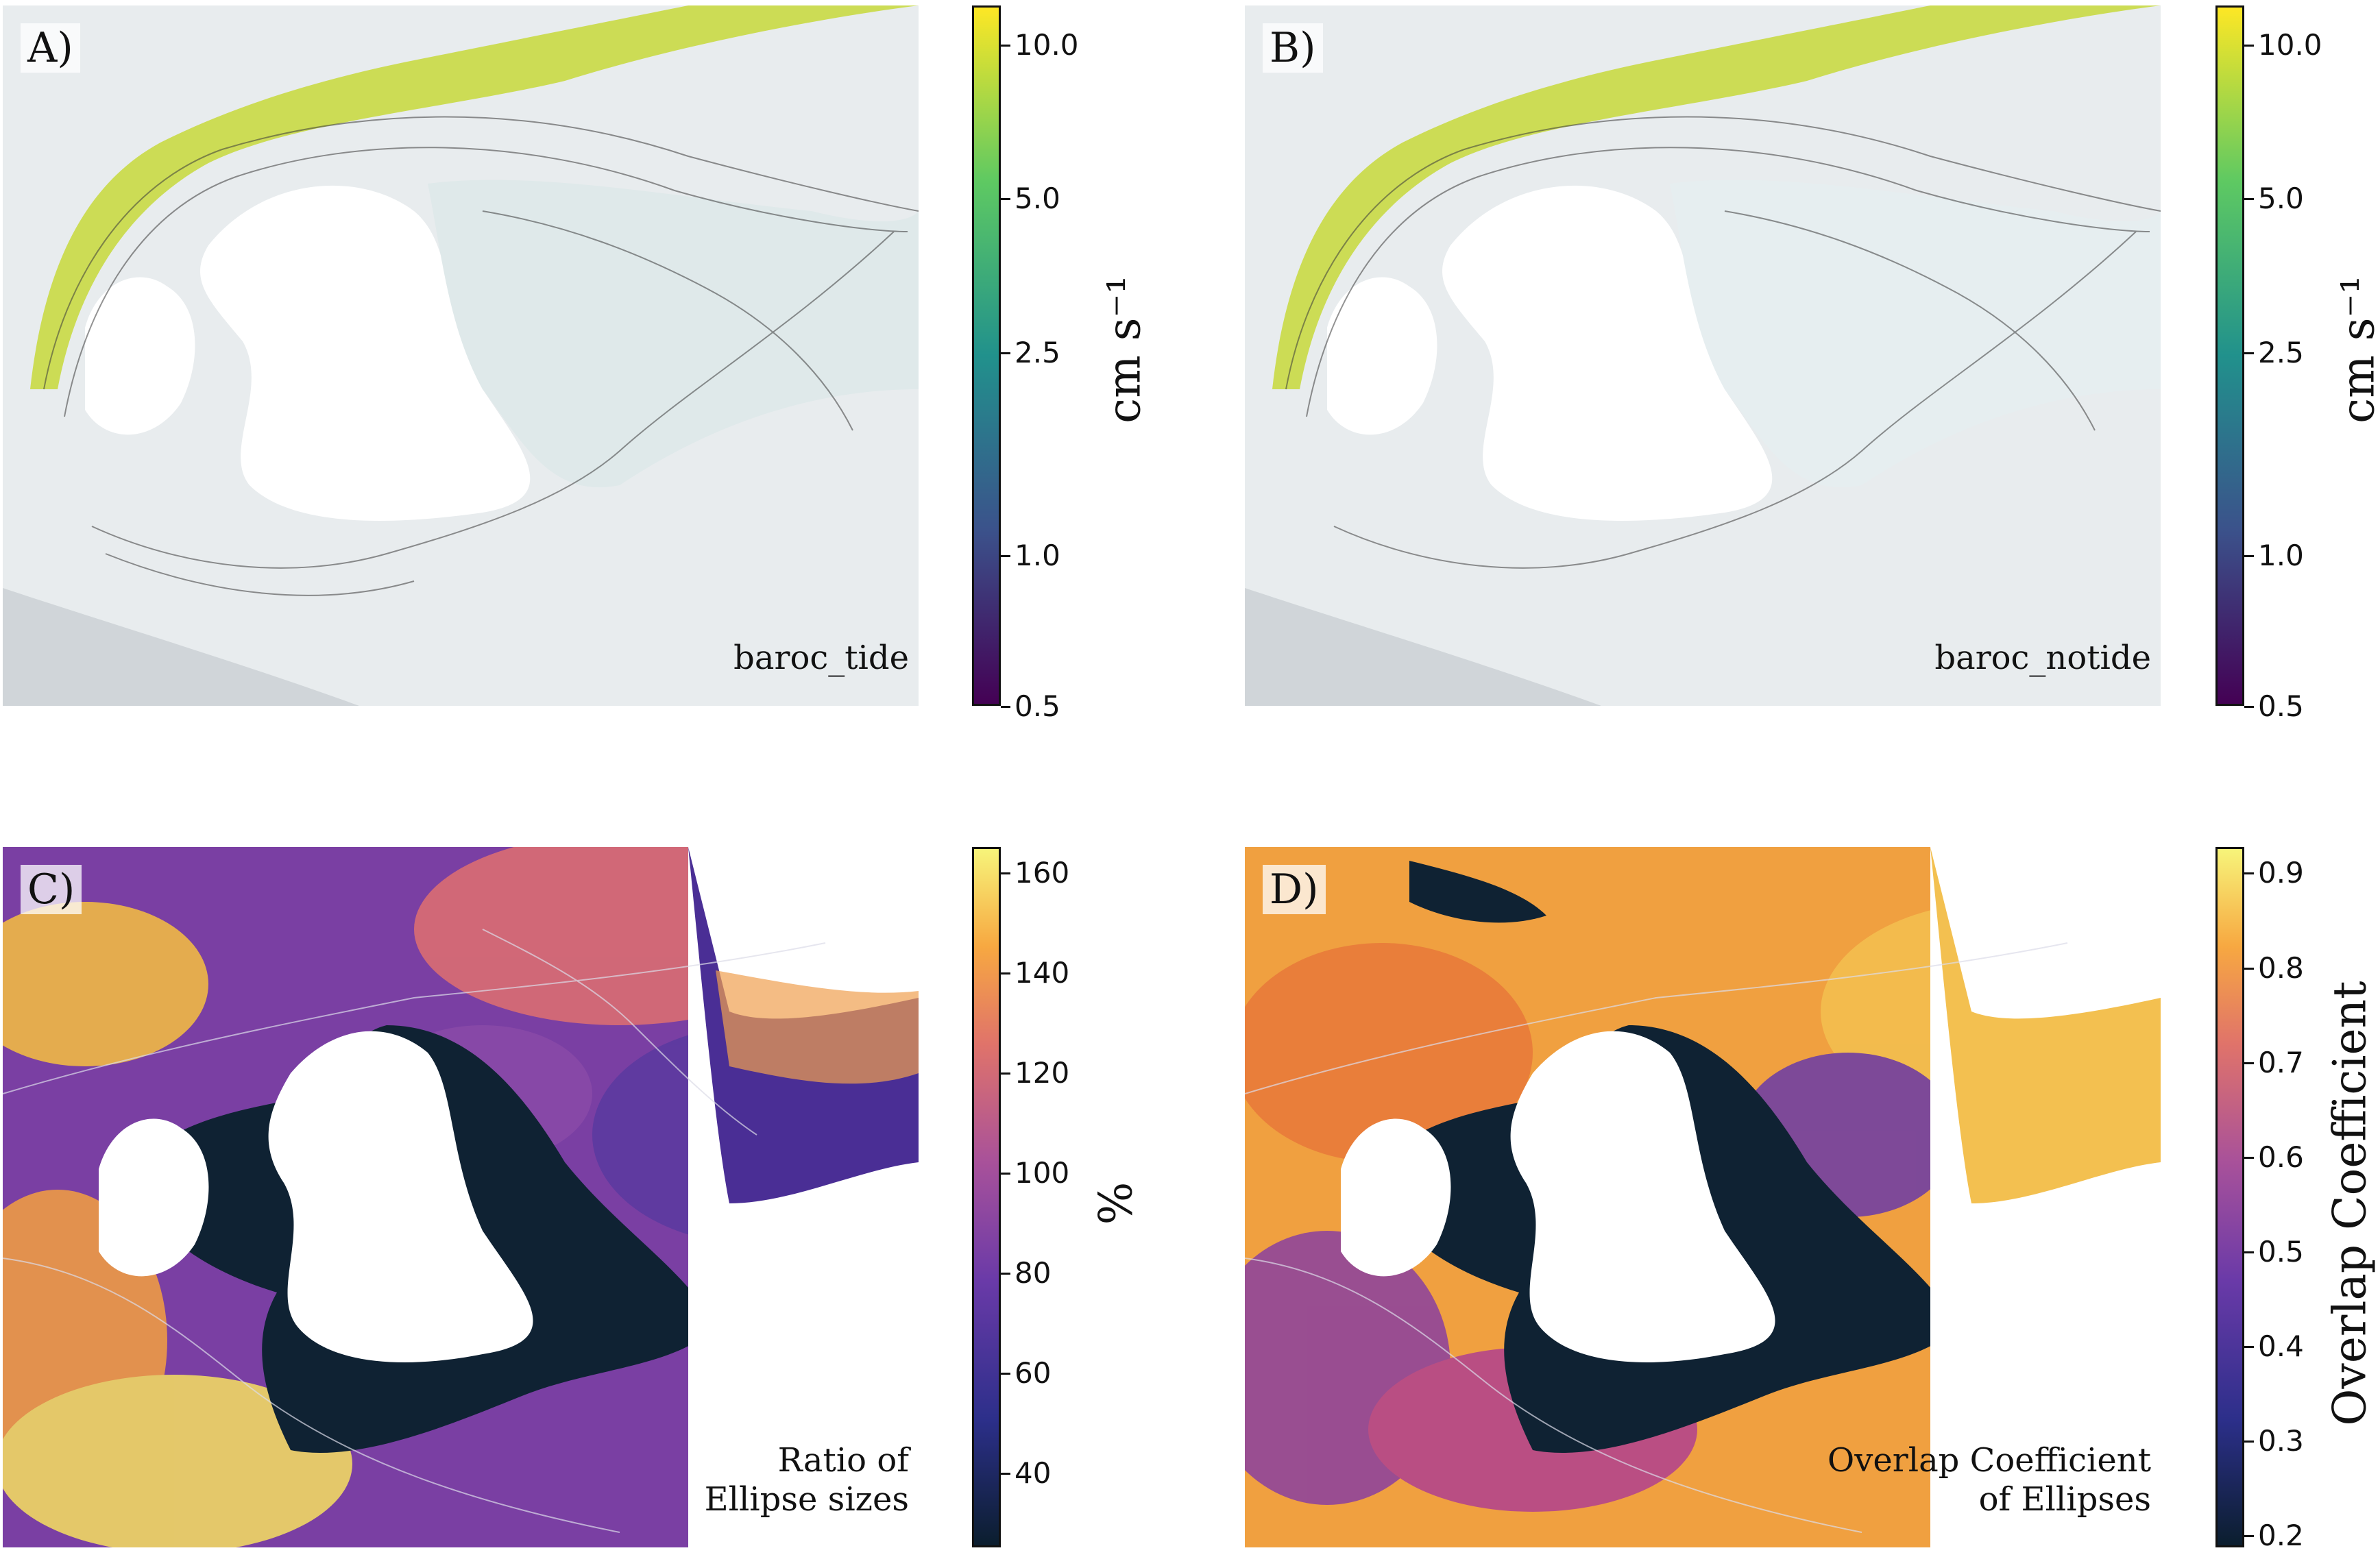  I want to click on cbar-tick-label: 0.6, so click(2281, 1157).